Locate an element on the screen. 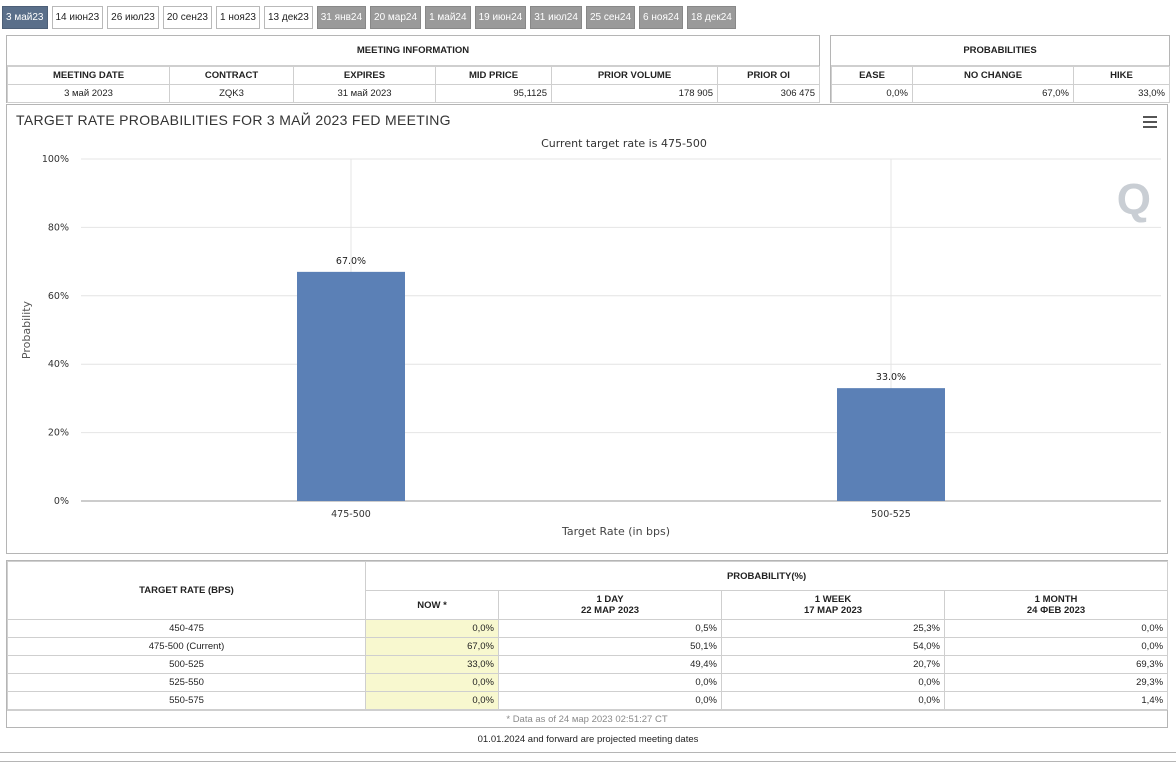  probability-cell: 50,1% is located at coordinates (610, 646).